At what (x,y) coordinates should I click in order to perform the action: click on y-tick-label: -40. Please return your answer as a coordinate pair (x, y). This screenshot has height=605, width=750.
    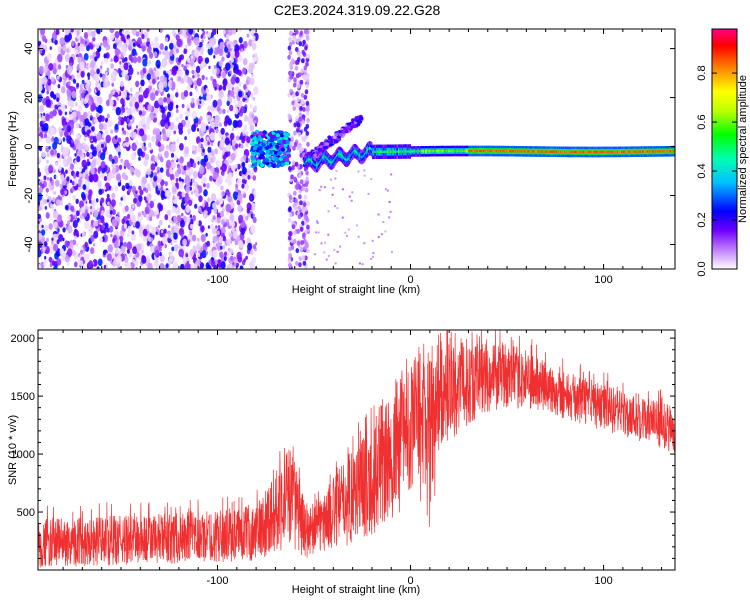
    Looking at the image, I should click on (29, 245).